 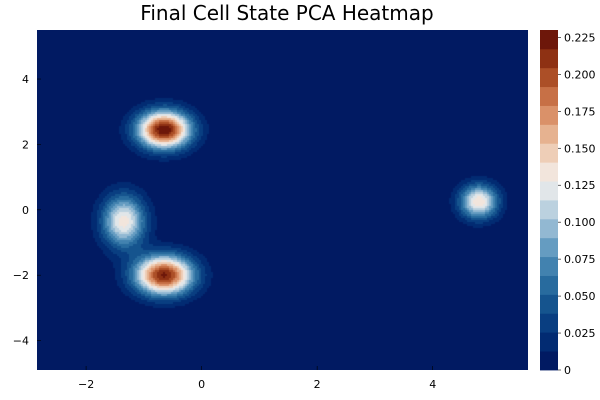 I want to click on x-tick-label: 4, so click(x=432, y=384).